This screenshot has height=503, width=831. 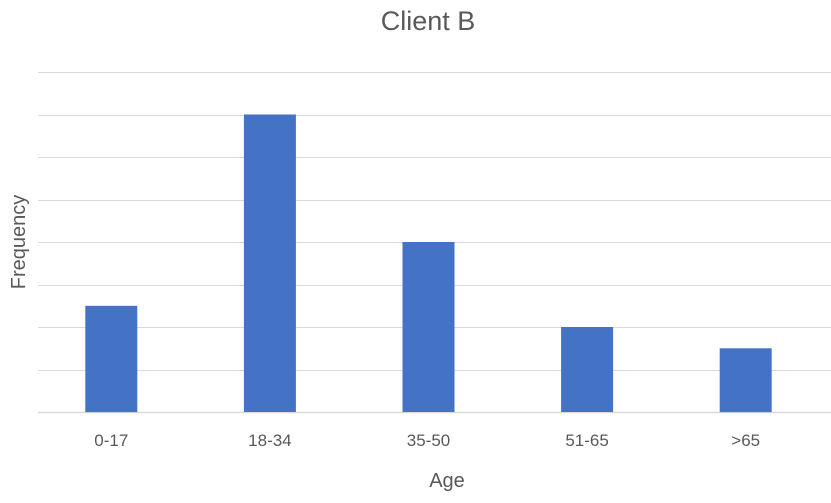 I want to click on x-tick-label: 35-50, so click(x=428, y=440).